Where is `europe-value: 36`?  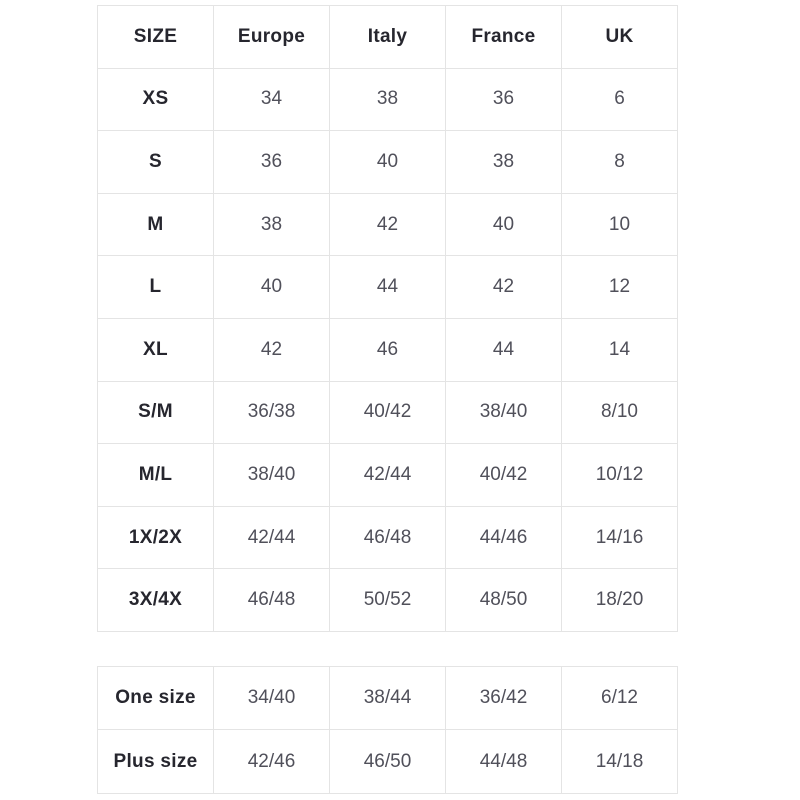 europe-value: 36 is located at coordinates (271, 162).